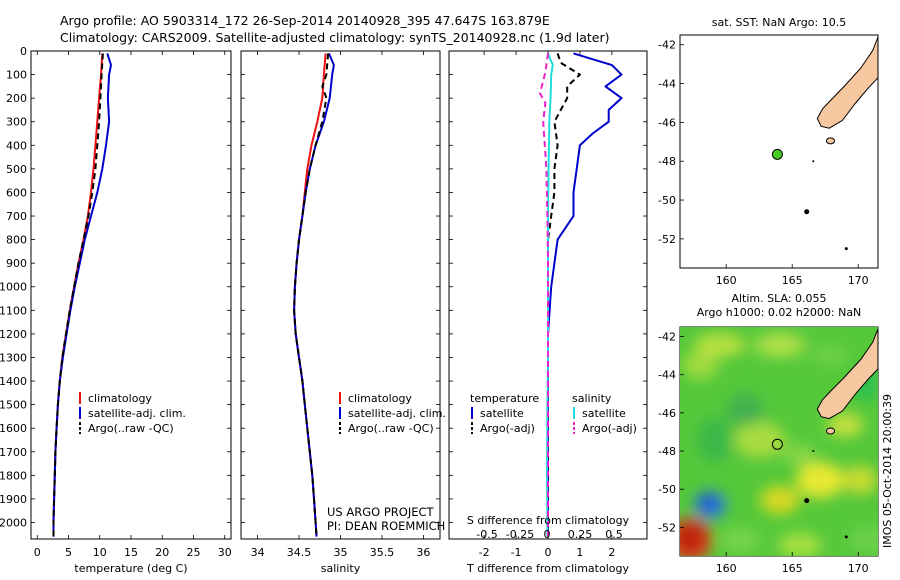 The height and width of the screenshot is (580, 900). What do you see at coordinates (130, 568) in the screenshot?
I see `temperature-xlabel: temperature (deg C)` at bounding box center [130, 568].